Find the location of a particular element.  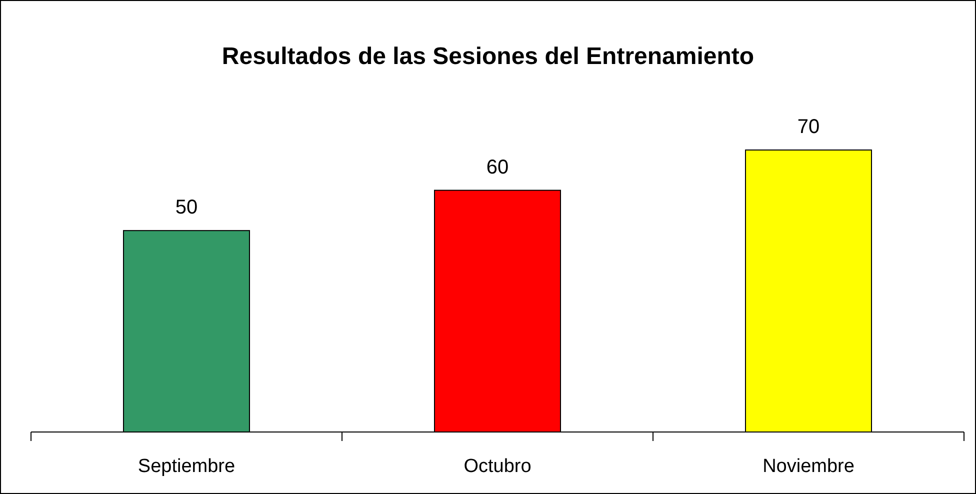

x-tick-label: Septiembre is located at coordinates (187, 466).